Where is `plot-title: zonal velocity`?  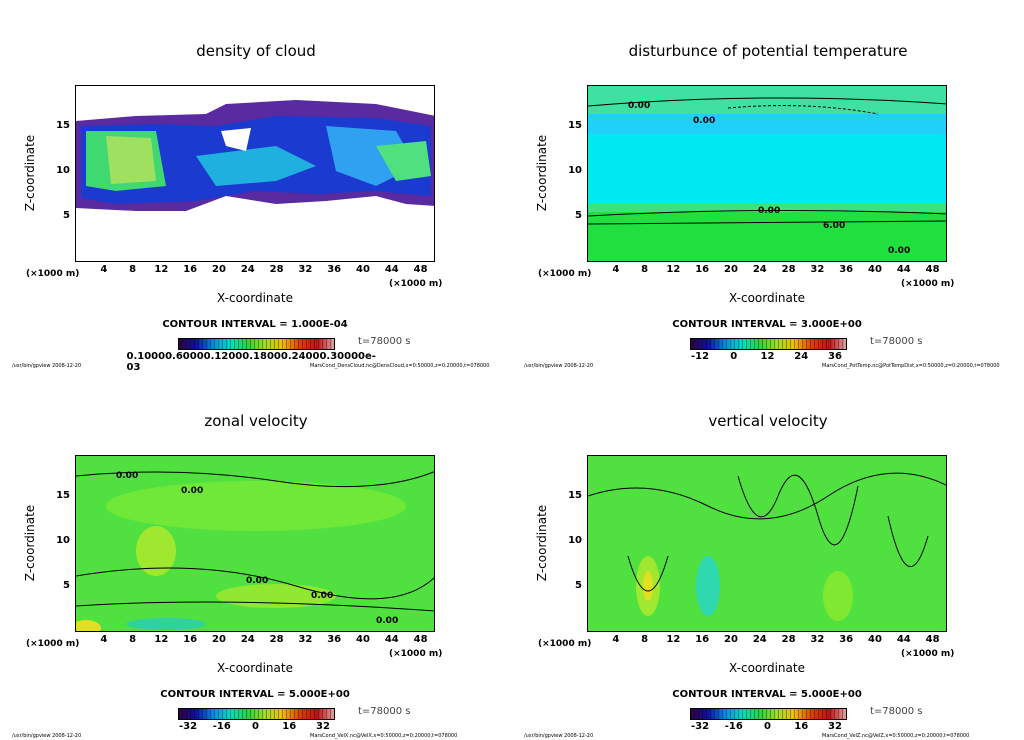 plot-title: zonal velocity is located at coordinates (256, 421).